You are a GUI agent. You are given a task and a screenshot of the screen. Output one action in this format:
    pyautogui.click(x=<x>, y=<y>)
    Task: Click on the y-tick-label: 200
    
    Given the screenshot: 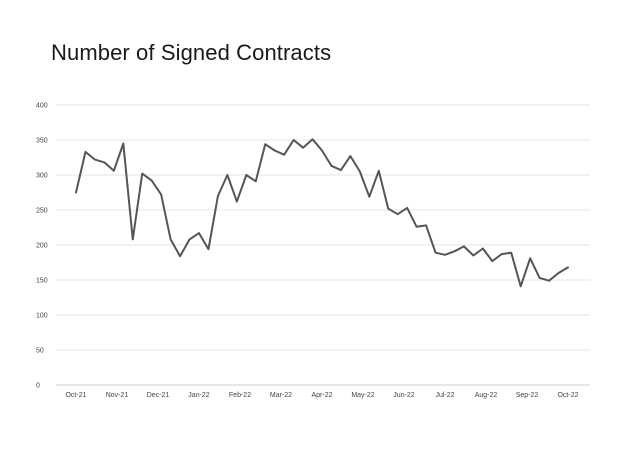 What is the action you would take?
    pyautogui.click(x=42, y=246)
    